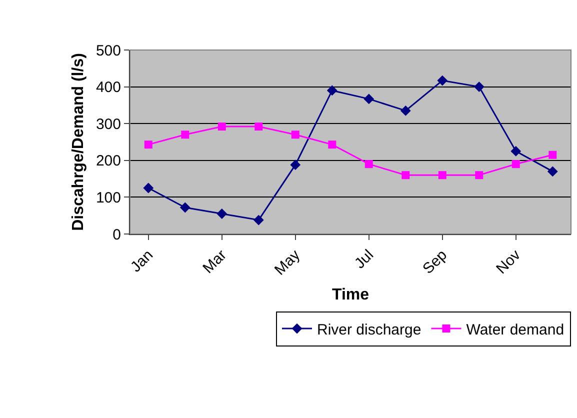 This screenshot has width=577, height=418. I want to click on x-tick-label: Jan, so click(142, 261).